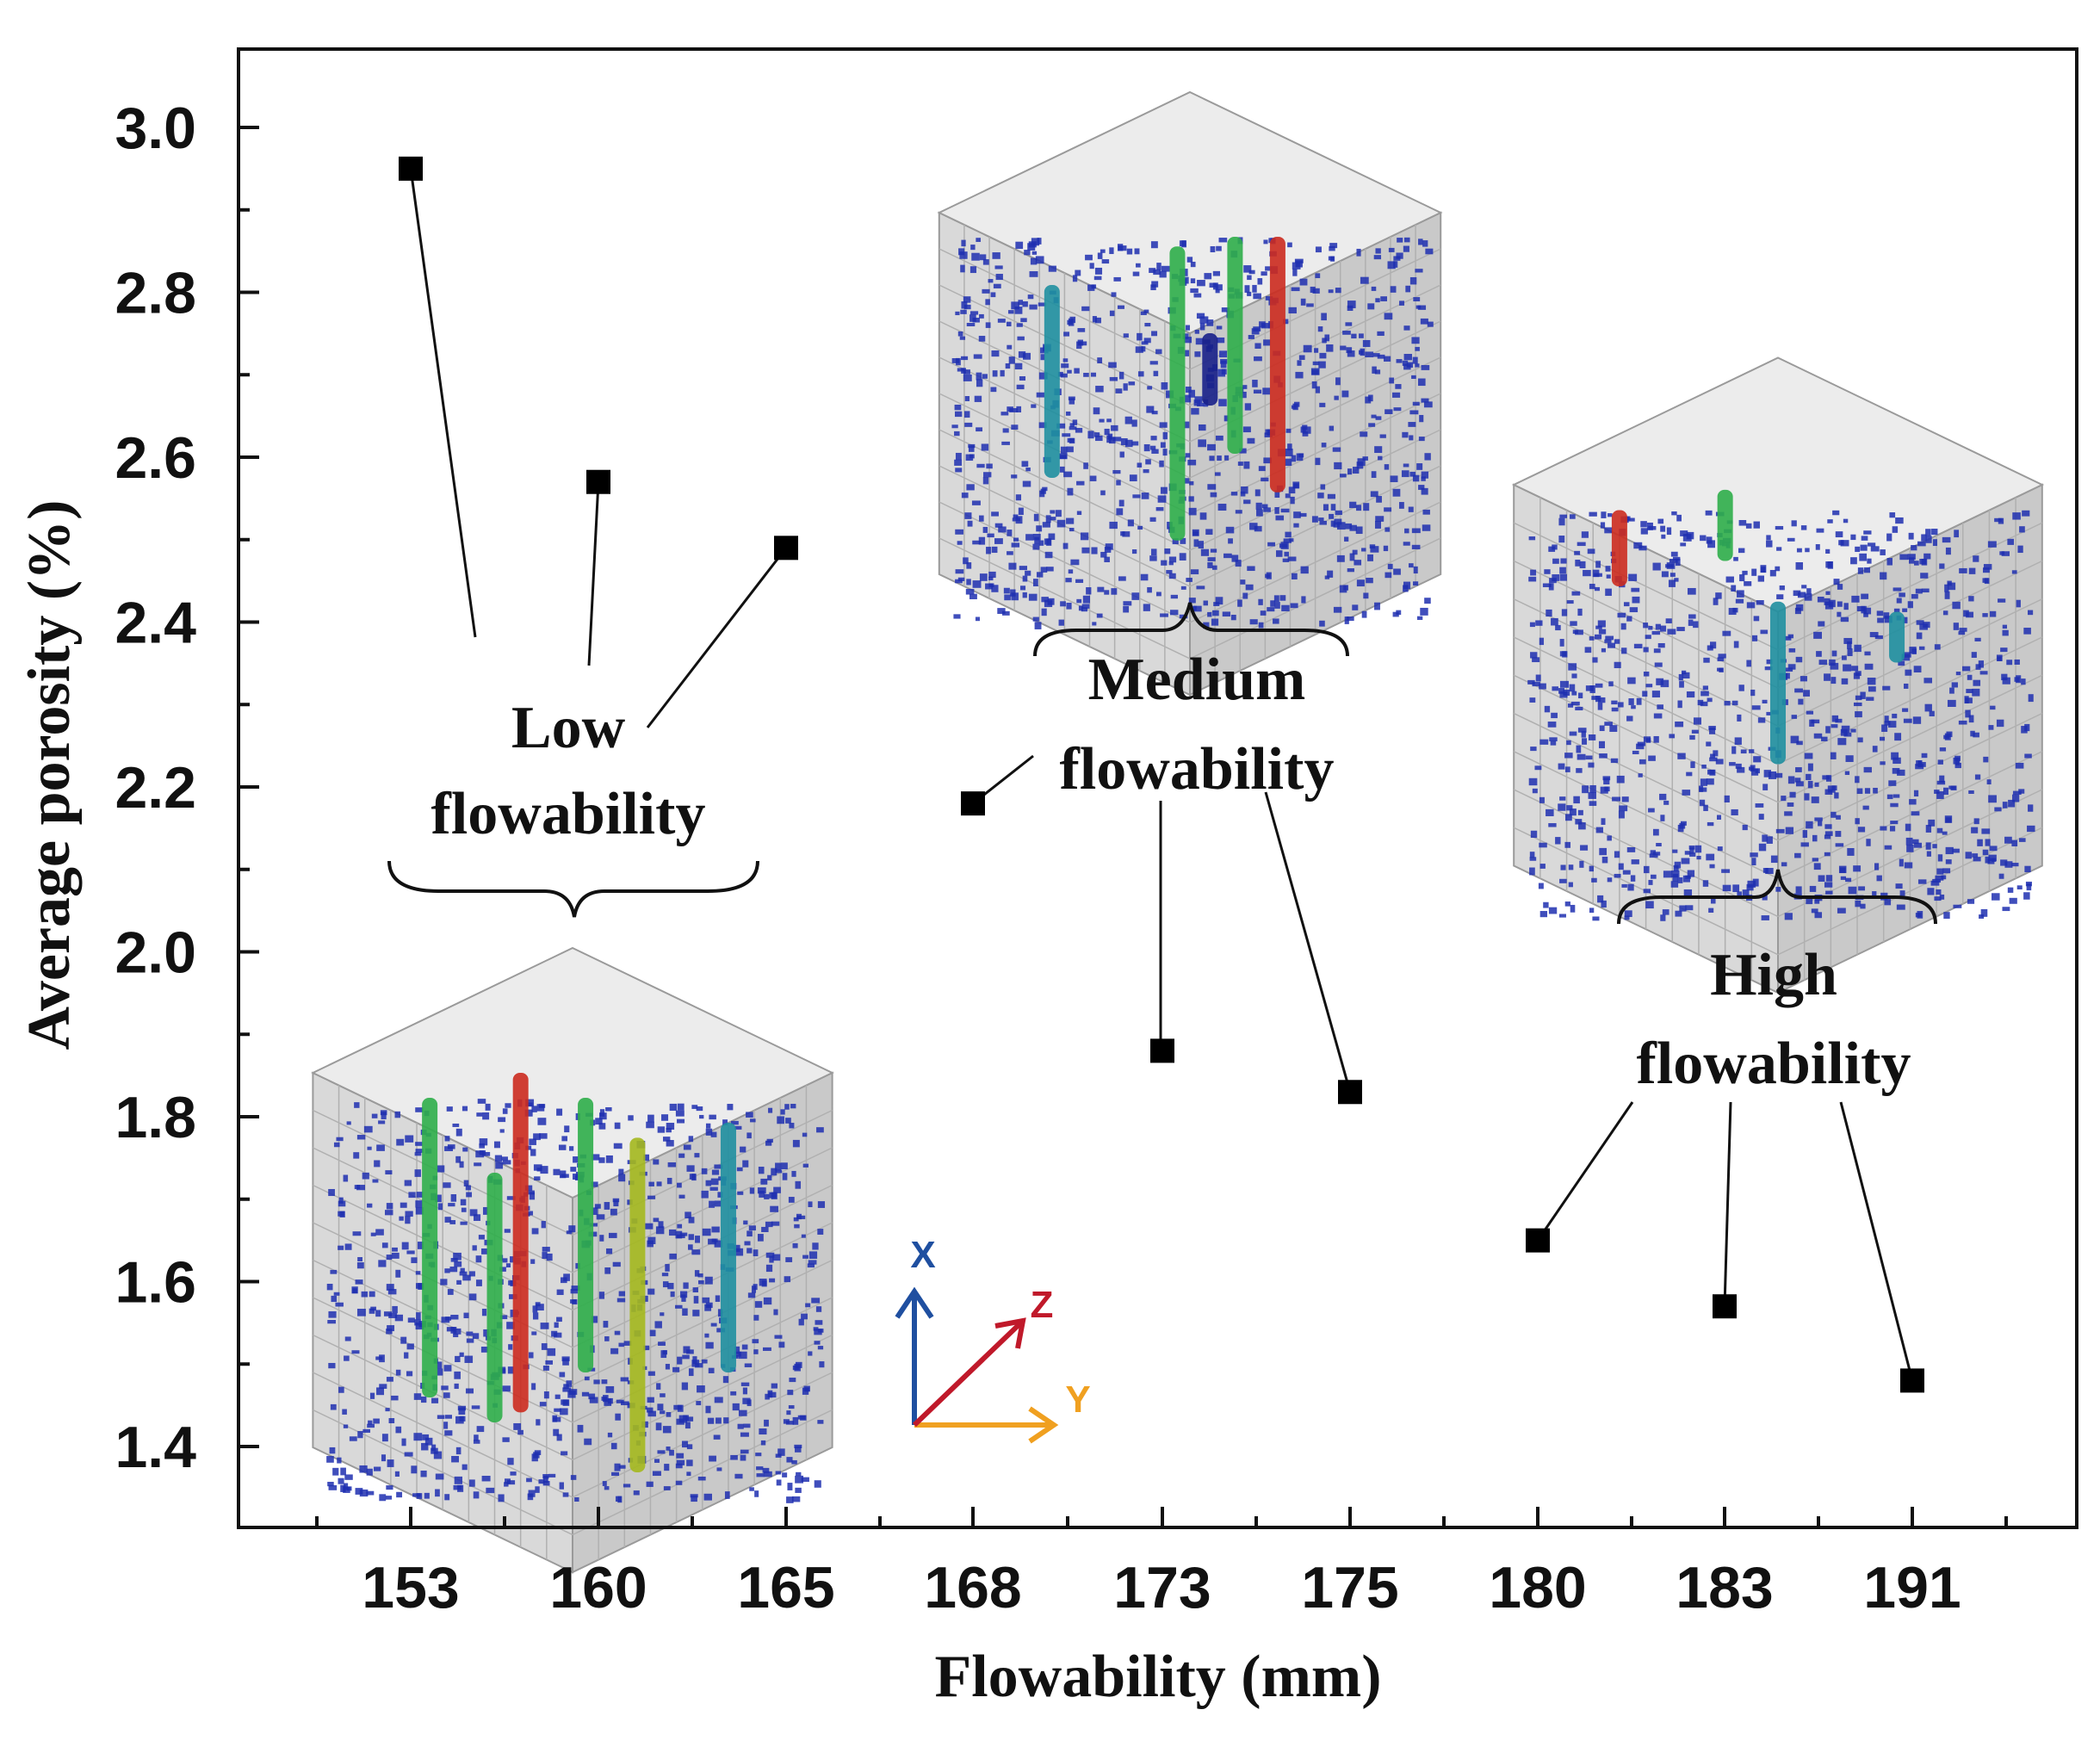  Describe the element at coordinates (155, 1283) in the screenshot. I see `y-tick-label: 1.6` at that location.